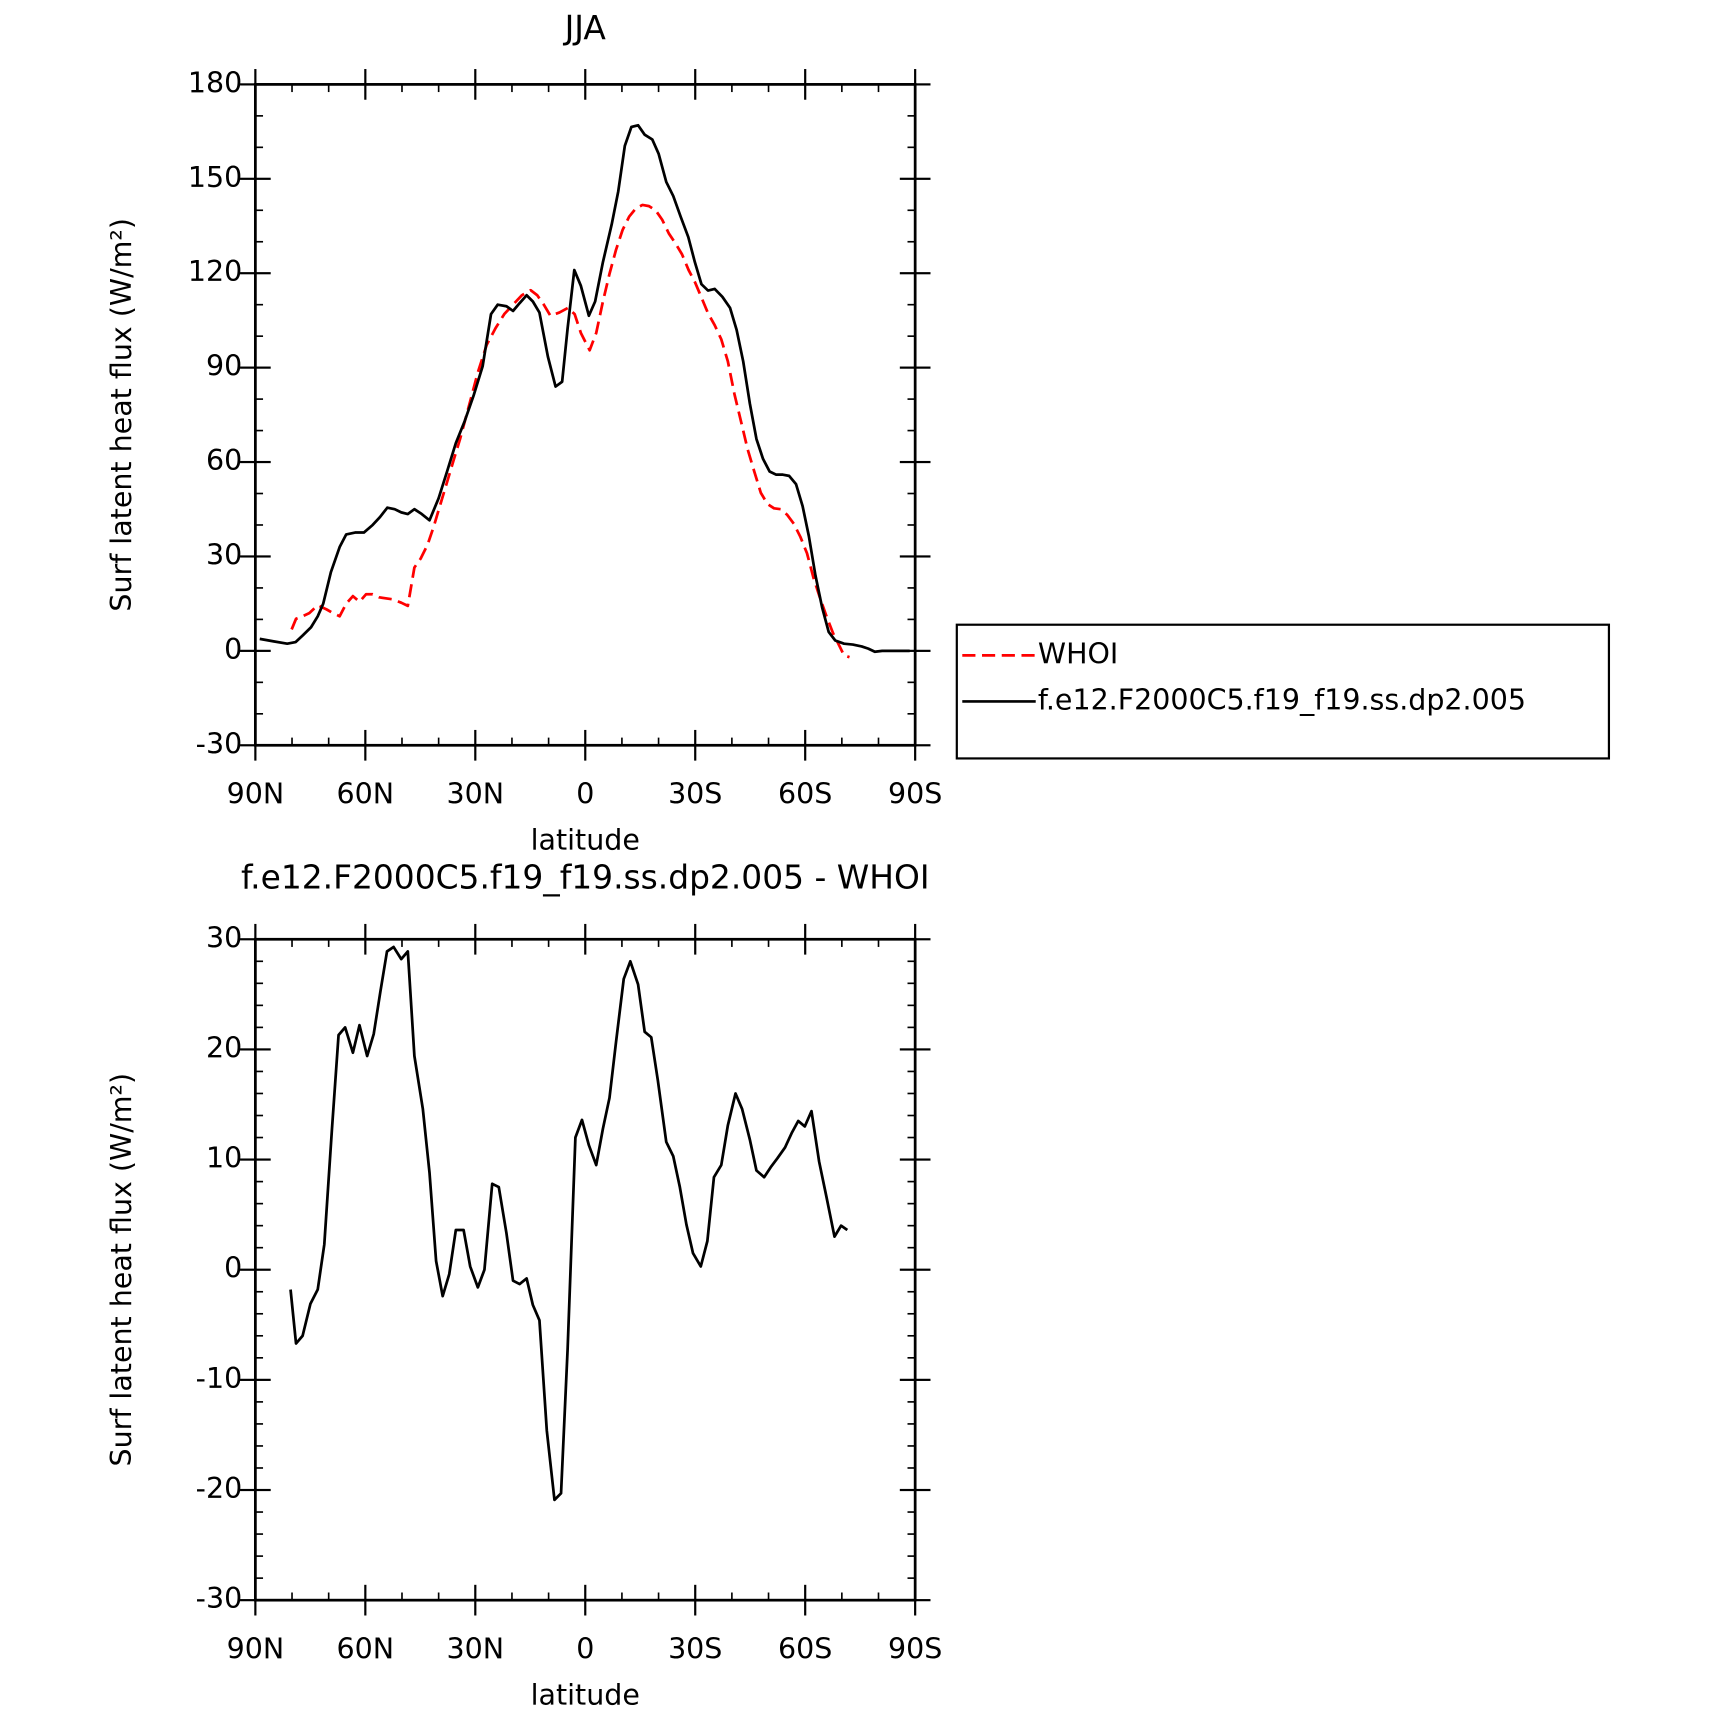  I want to click on y-tick-label: 180, so click(215, 82).